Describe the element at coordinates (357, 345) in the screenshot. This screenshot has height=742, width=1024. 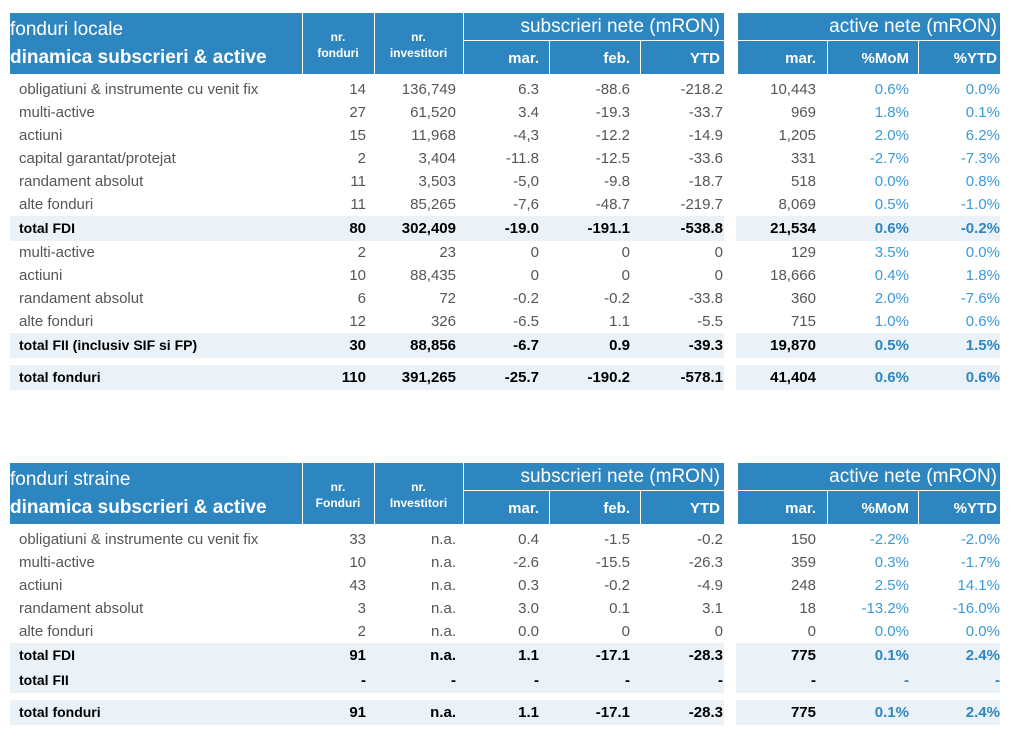
I see `cell-nf: 30` at that location.